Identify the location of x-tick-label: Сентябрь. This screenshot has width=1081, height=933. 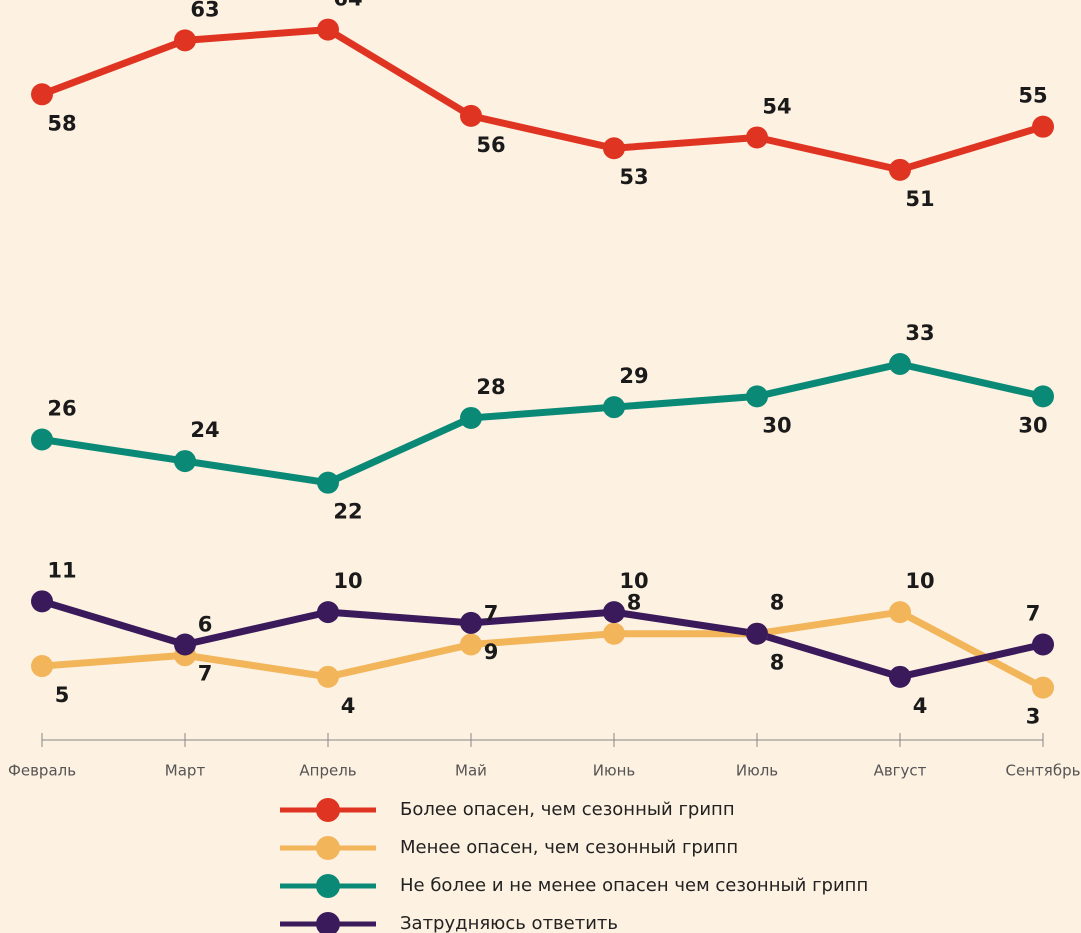
(1043, 771).